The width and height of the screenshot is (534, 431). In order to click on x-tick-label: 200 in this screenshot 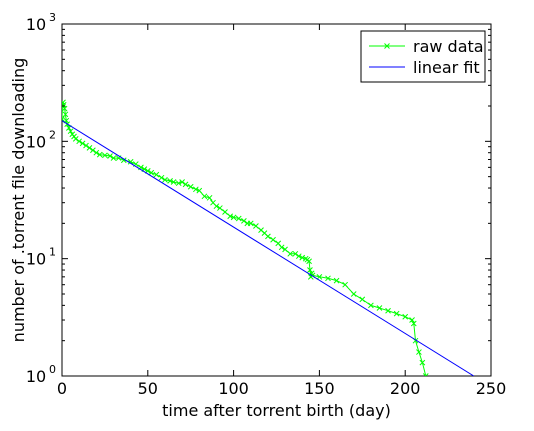, I will do `click(405, 388)`.